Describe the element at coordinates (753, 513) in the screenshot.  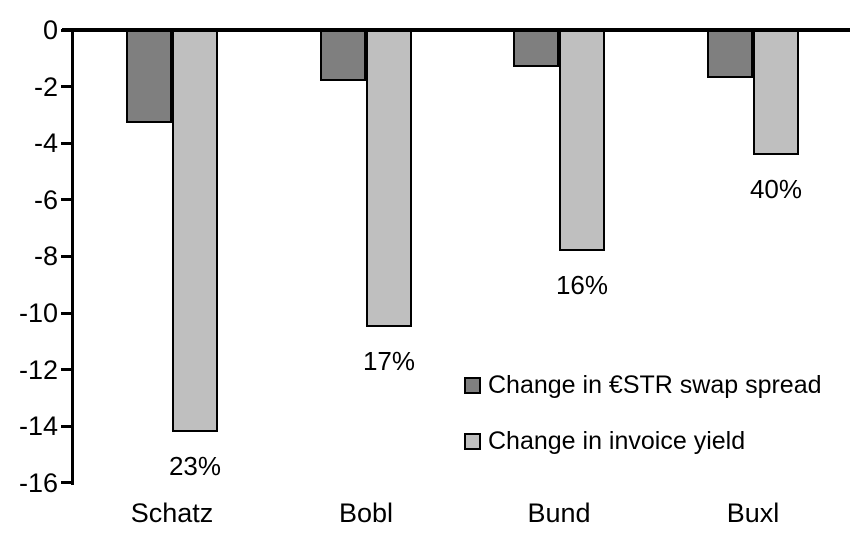
I see `x-category-label-buxl: Buxl` at that location.